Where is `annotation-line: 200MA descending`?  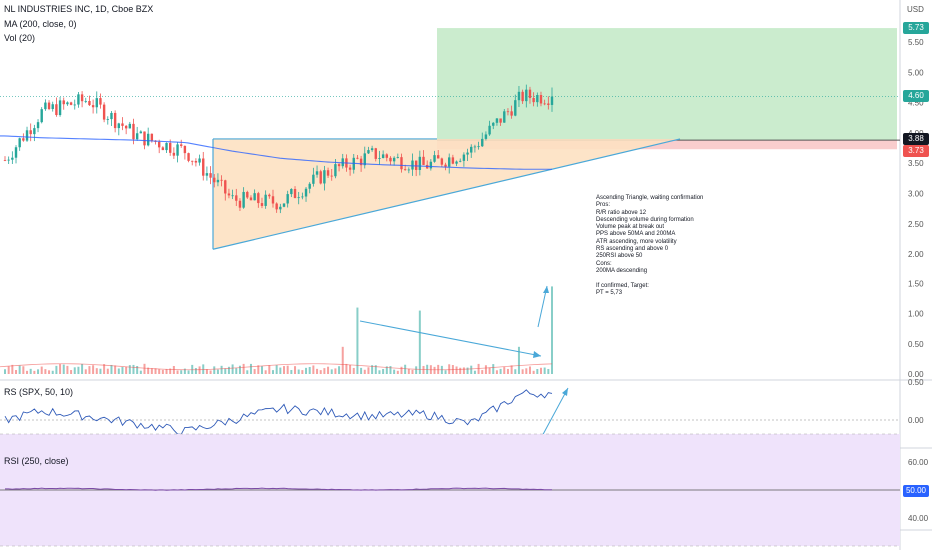 annotation-line: 200MA descending is located at coordinates (622, 270).